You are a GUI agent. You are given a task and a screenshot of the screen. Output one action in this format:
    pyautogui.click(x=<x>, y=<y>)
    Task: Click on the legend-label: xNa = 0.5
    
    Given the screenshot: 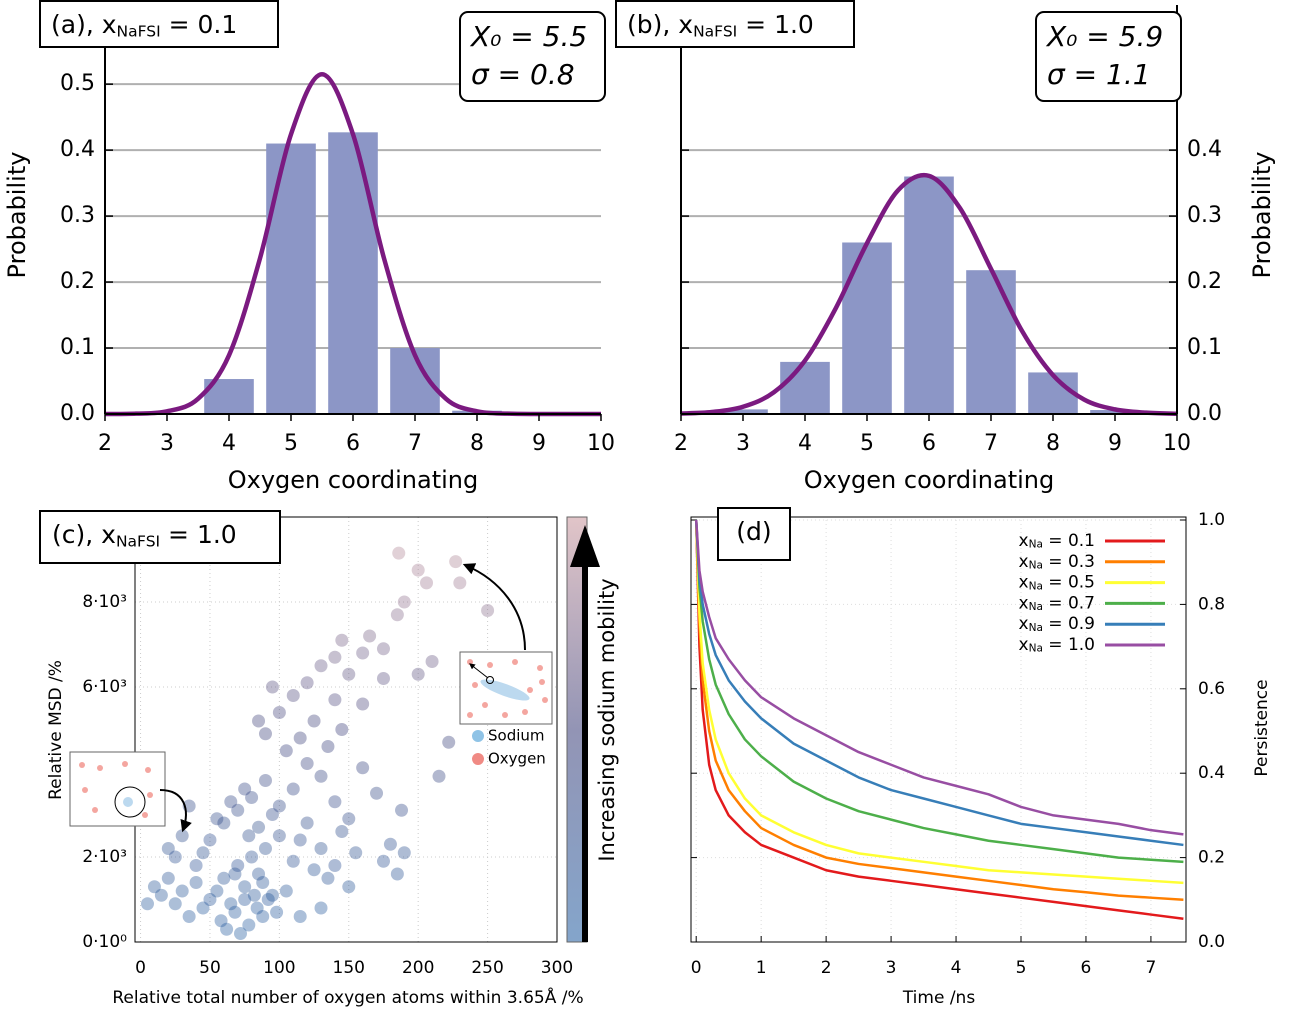 What is the action you would take?
    pyautogui.click(x=1057, y=583)
    